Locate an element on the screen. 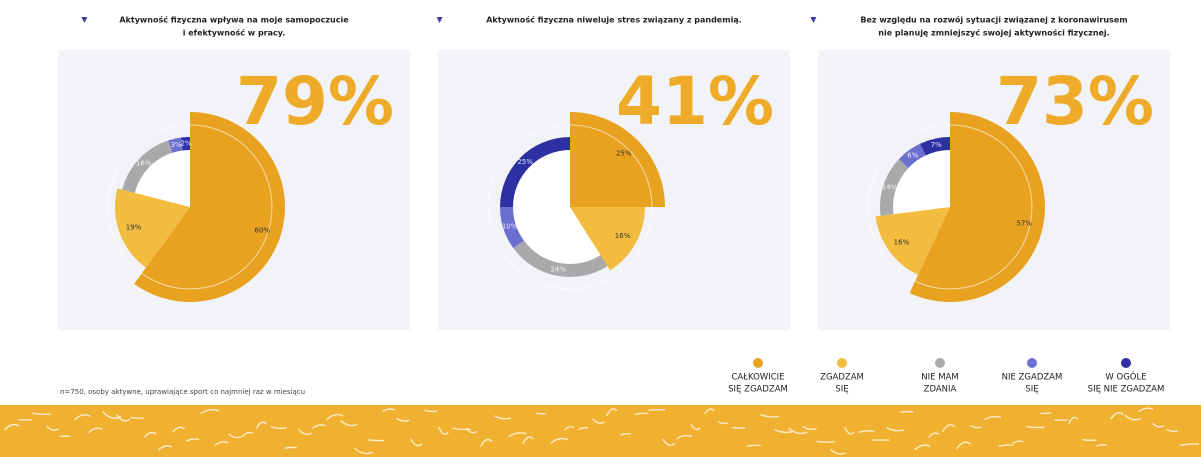  slice-label: 60% is located at coordinates (262, 230).